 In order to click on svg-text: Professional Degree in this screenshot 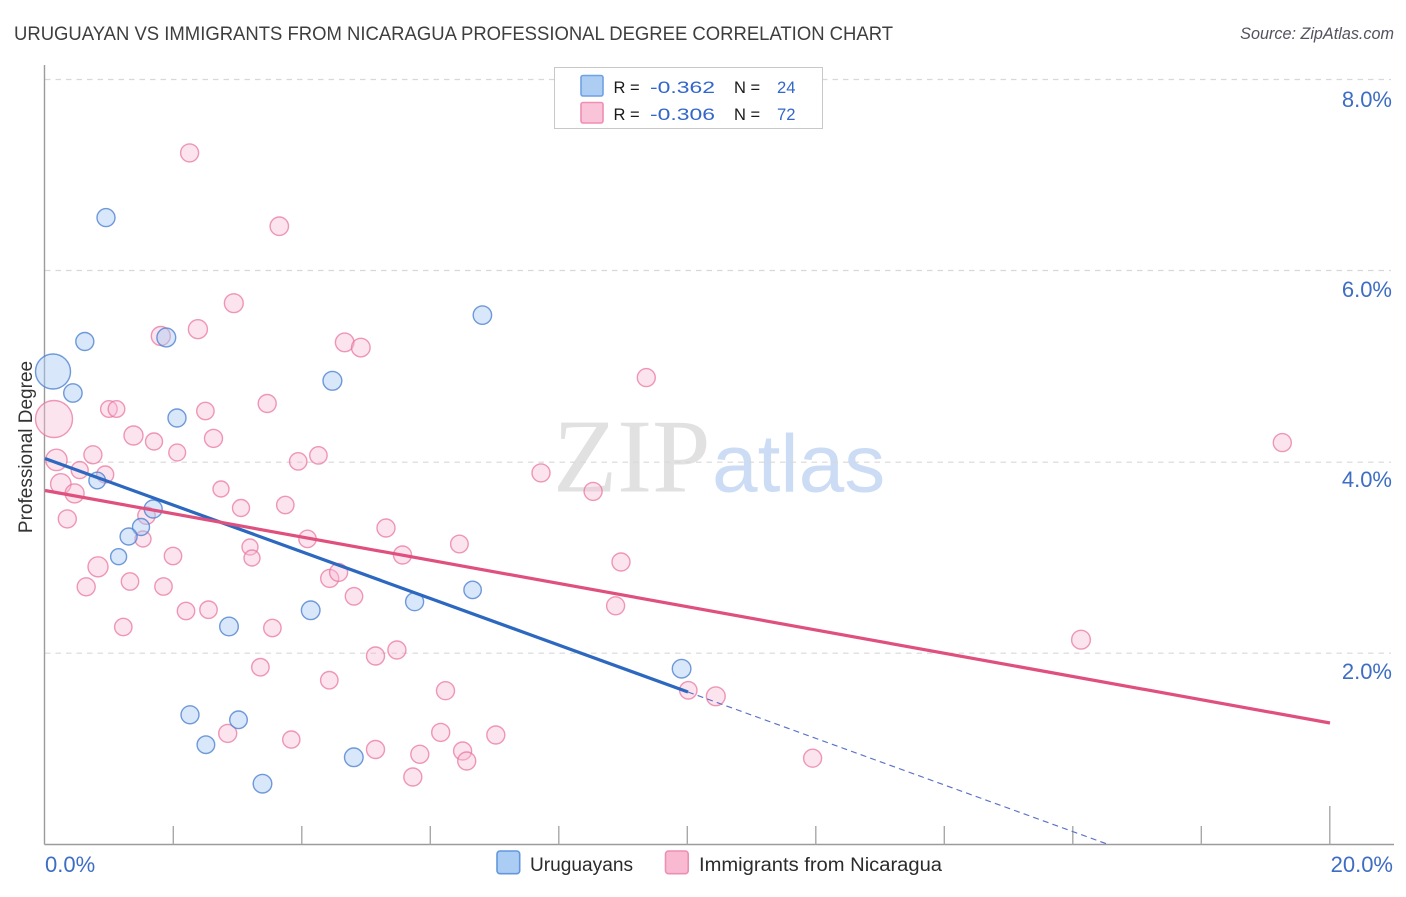, I will do `click(26, 447)`.